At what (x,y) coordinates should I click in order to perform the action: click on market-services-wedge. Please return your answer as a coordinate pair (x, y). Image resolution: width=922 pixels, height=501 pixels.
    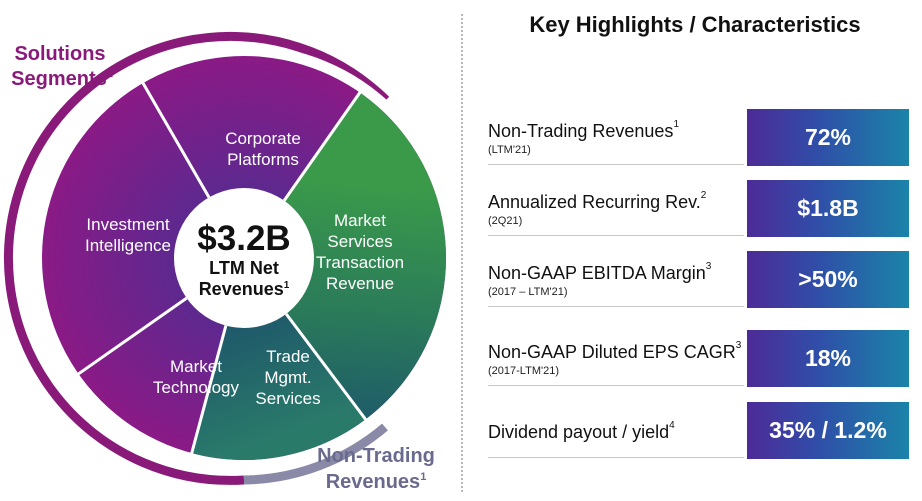
    Looking at the image, I should click on (345, 256).